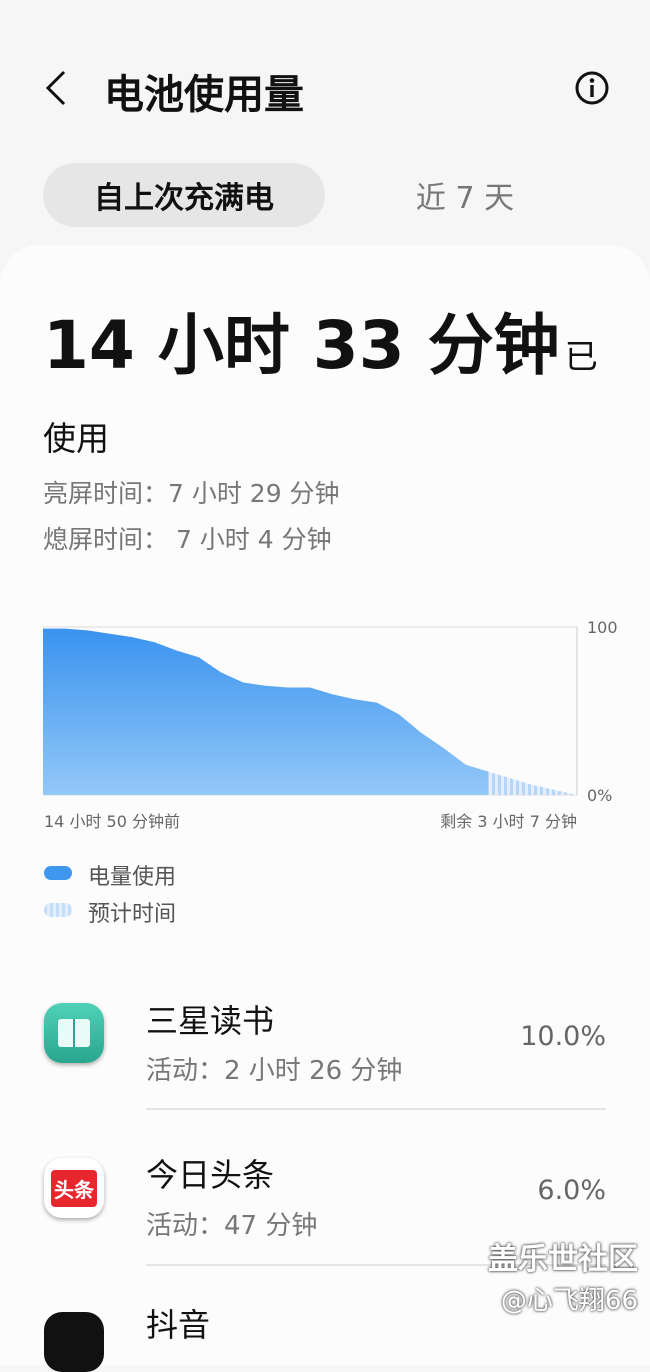  I want to click on x-end-label: 剩余 3 小时 7 分钟, so click(508, 821).